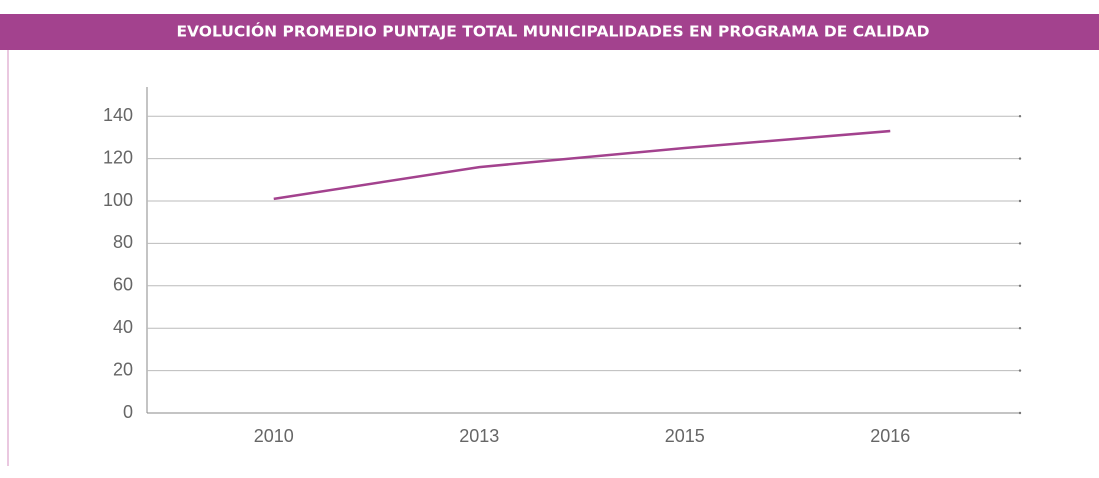  Describe the element at coordinates (582, 165) in the screenshot. I see `data-line` at that location.